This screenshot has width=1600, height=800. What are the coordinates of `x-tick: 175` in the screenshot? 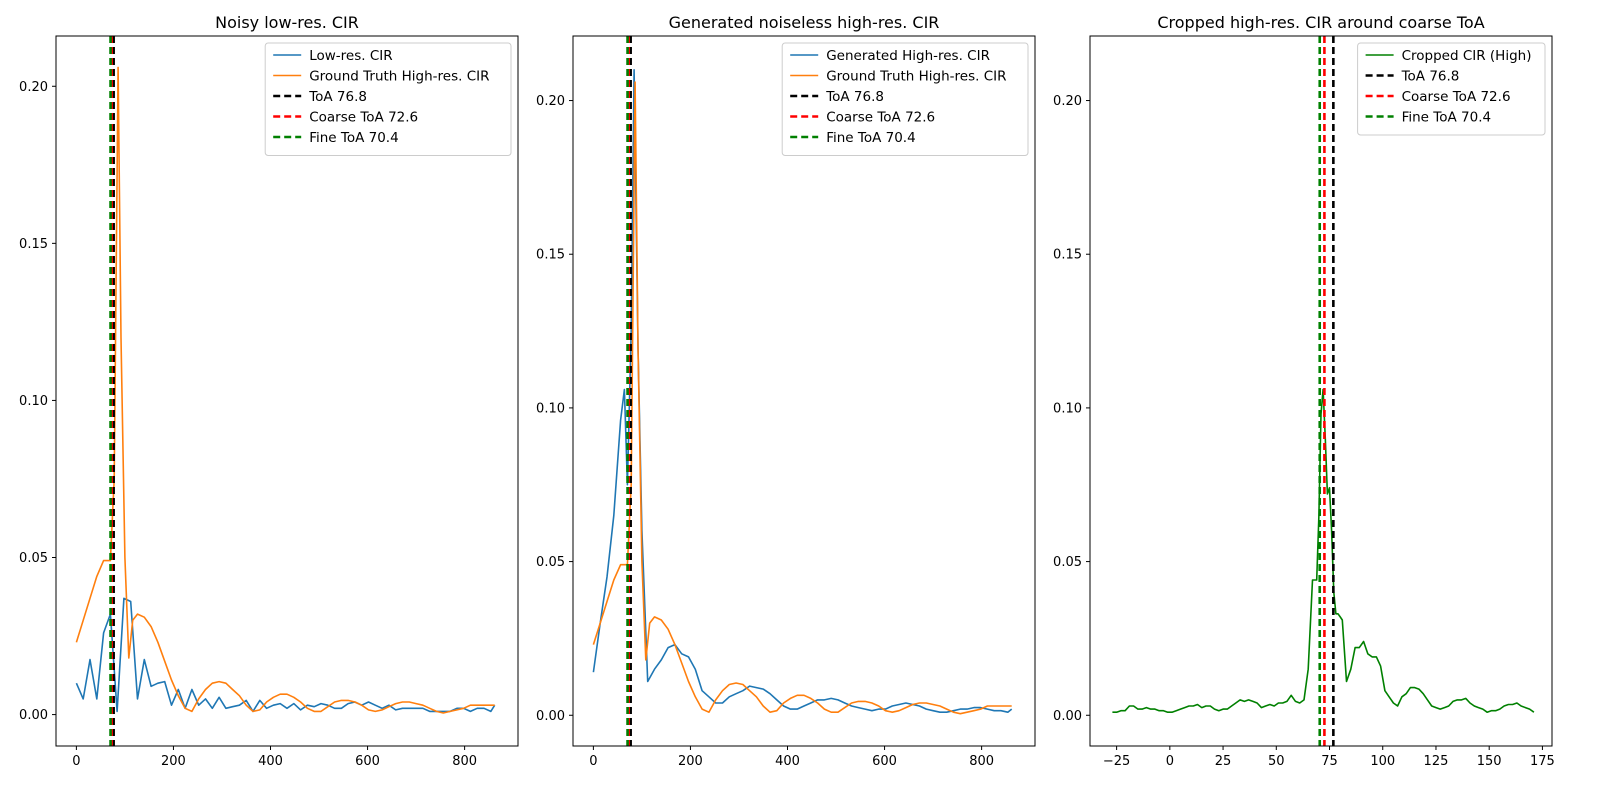 It's located at (1542, 757).